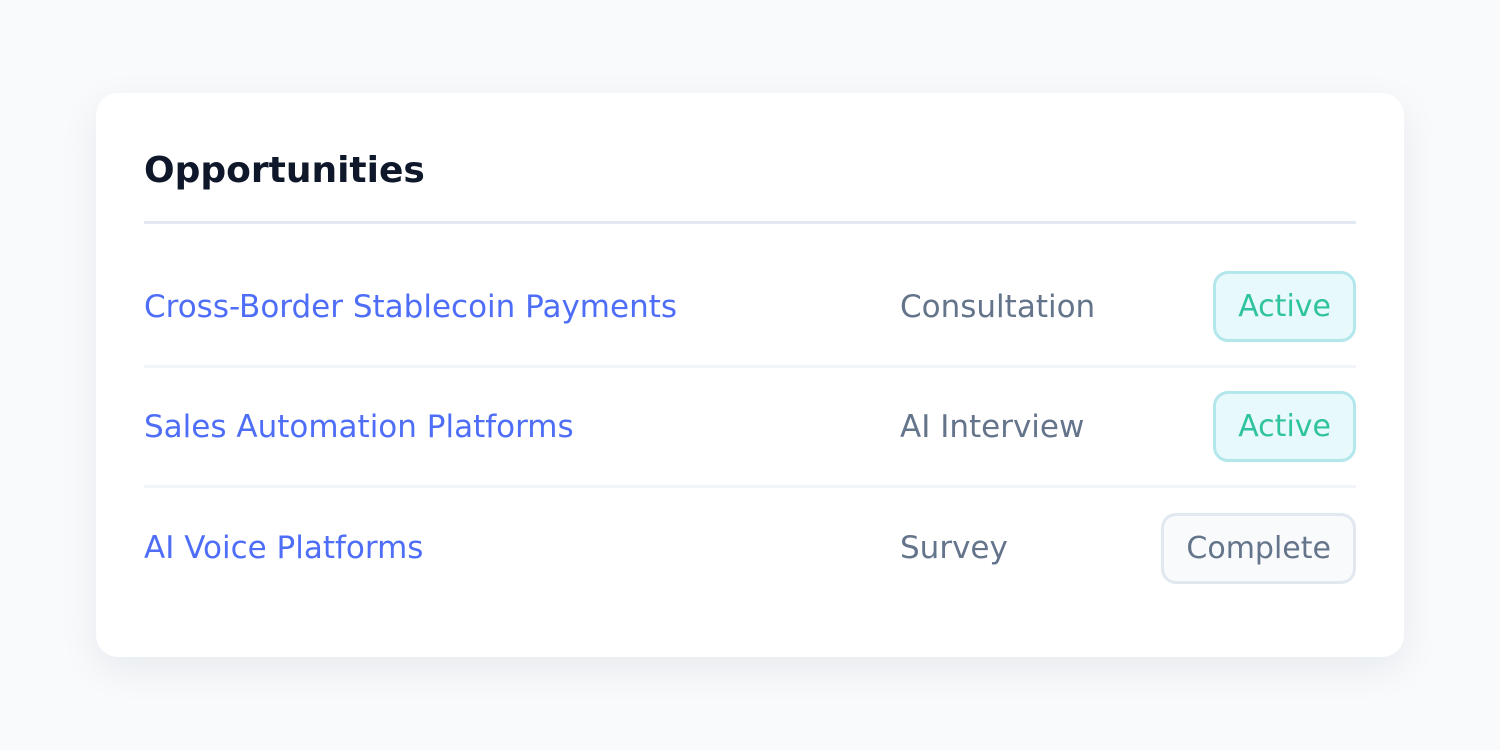  I want to click on card-title: Opportunities, so click(284, 170).